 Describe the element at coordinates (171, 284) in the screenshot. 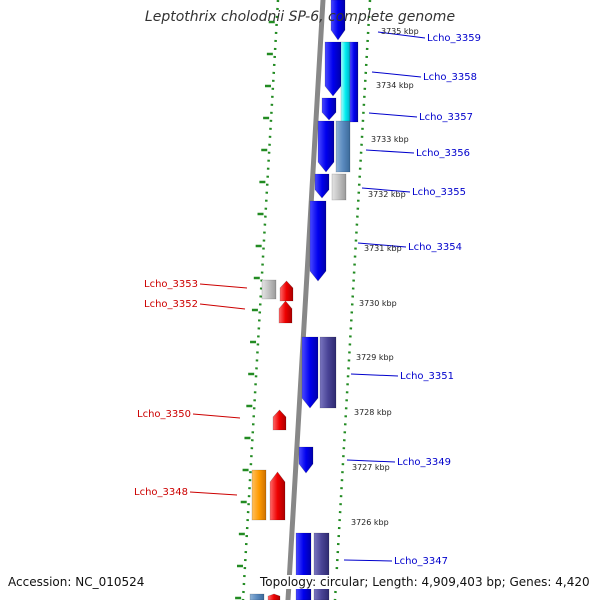

I see `gene-label-reverse: Lcho_3353` at that location.